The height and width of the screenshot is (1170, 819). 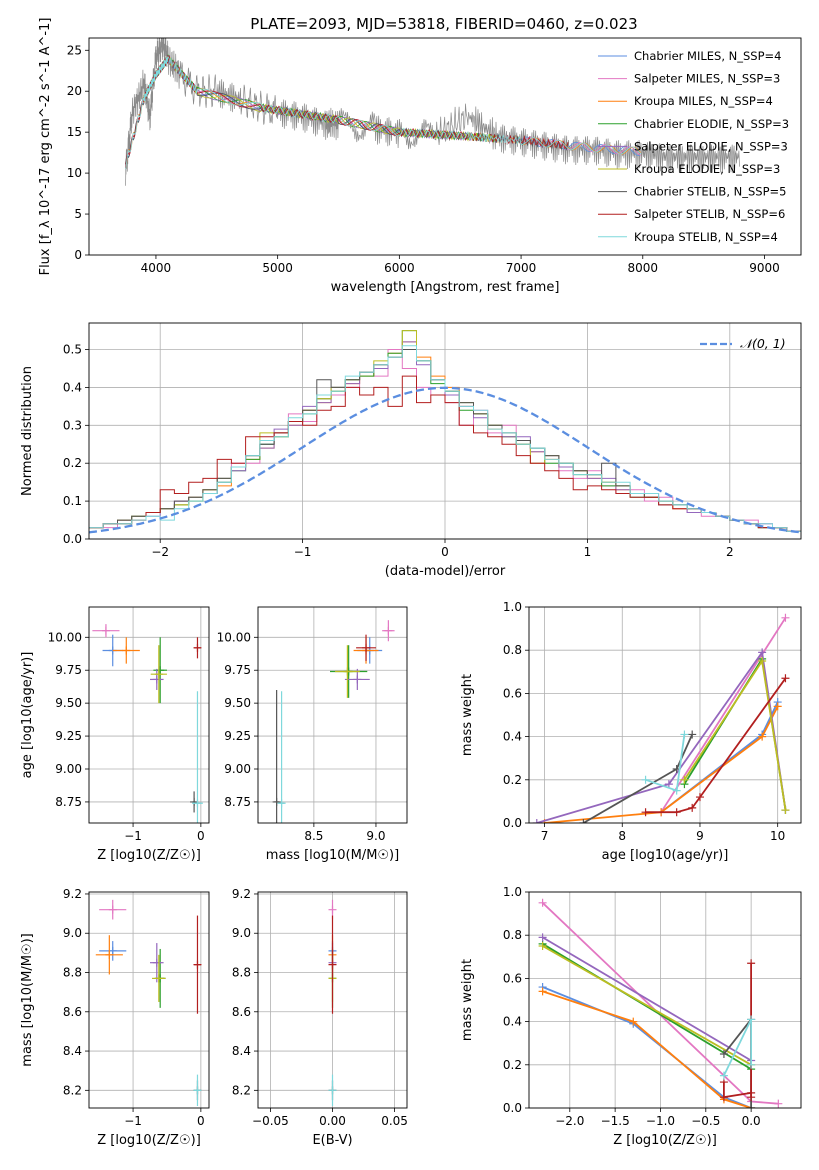 What do you see at coordinates (711, 146) in the screenshot?
I see `legend-entry: Salpeter ELODIE, N_SSP=3` at bounding box center [711, 146].